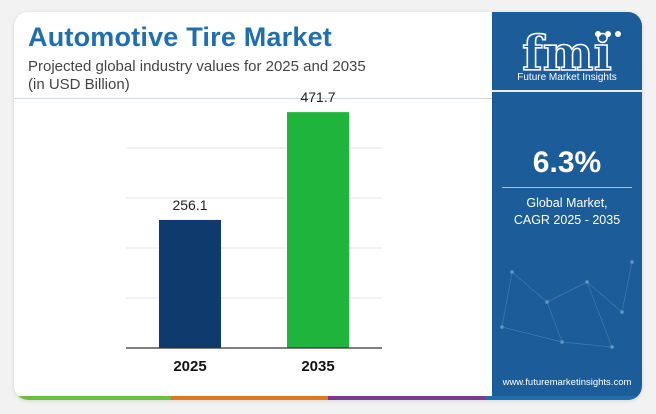 This screenshot has width=656, height=414. Describe the element at coordinates (567, 203) in the screenshot. I see `cagr-label-line-1: Global Market,` at that location.